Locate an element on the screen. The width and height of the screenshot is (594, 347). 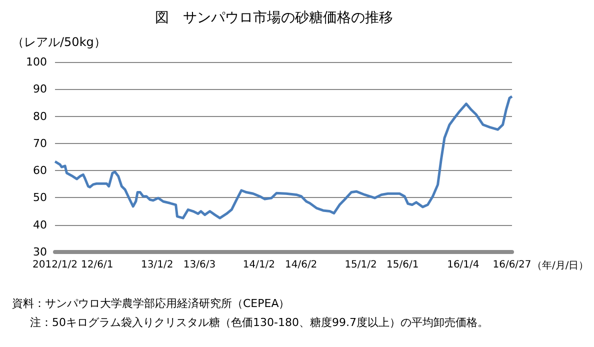
x-tick-label: 12/6/1 is located at coordinates (97, 265).